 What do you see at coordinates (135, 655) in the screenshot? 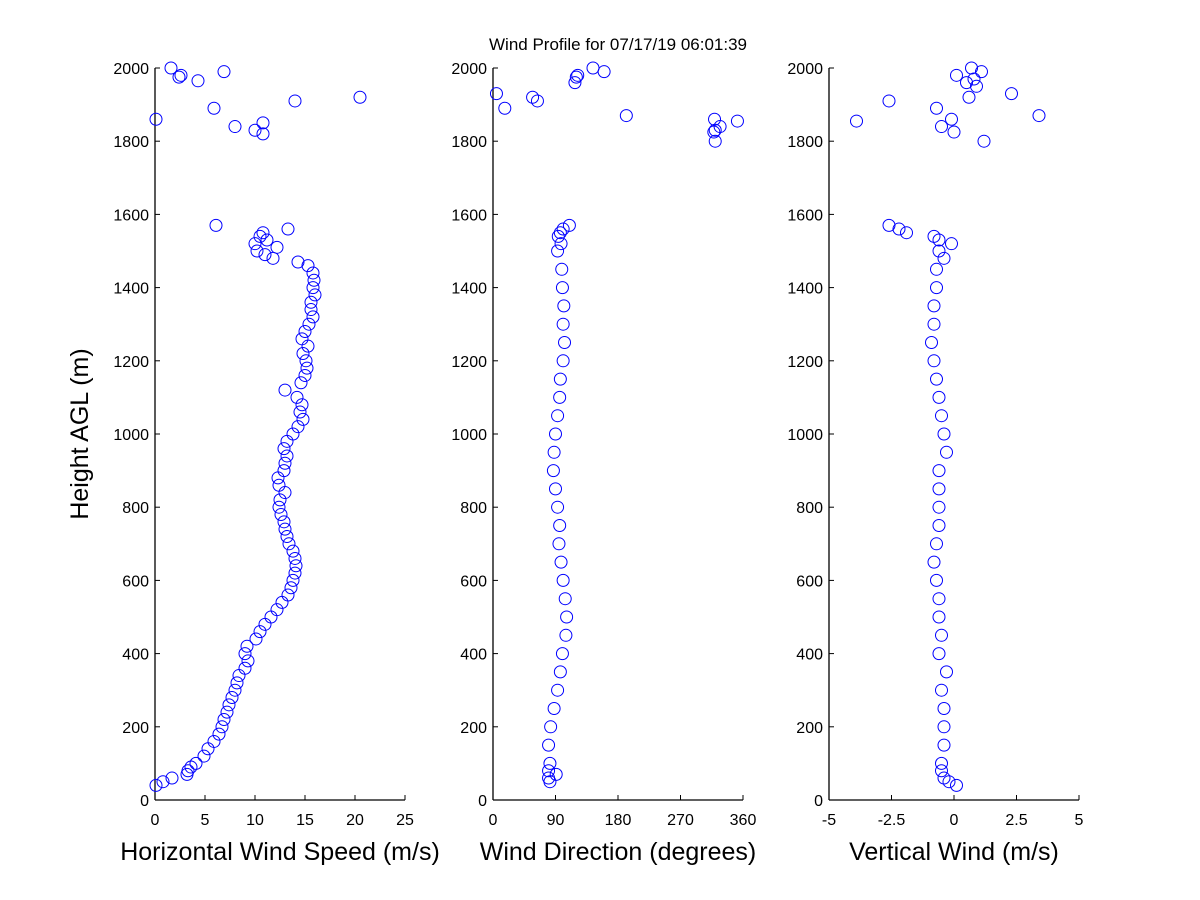
I see `y-tick-label: 400` at bounding box center [135, 655].